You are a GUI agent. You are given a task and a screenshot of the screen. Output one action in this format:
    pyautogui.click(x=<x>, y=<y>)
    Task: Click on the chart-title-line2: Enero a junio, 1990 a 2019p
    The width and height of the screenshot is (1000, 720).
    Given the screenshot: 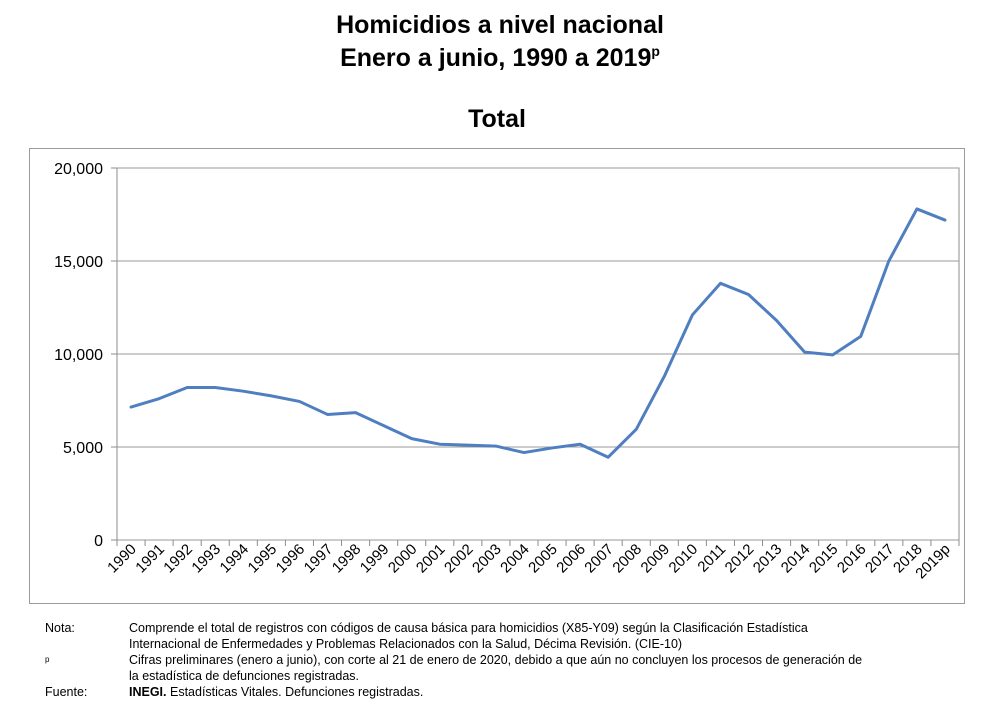 What is the action you would take?
    pyautogui.click(x=500, y=58)
    